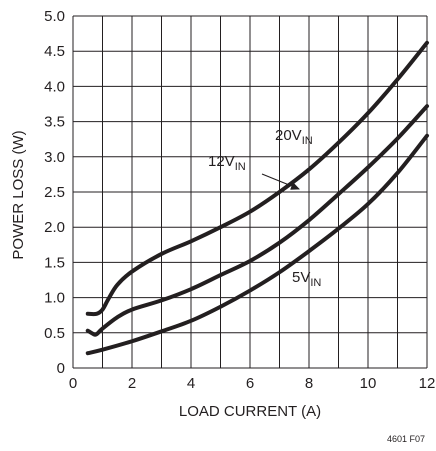  I want to click on x-axis-title: LOAD CURRENT (A), so click(250, 411).